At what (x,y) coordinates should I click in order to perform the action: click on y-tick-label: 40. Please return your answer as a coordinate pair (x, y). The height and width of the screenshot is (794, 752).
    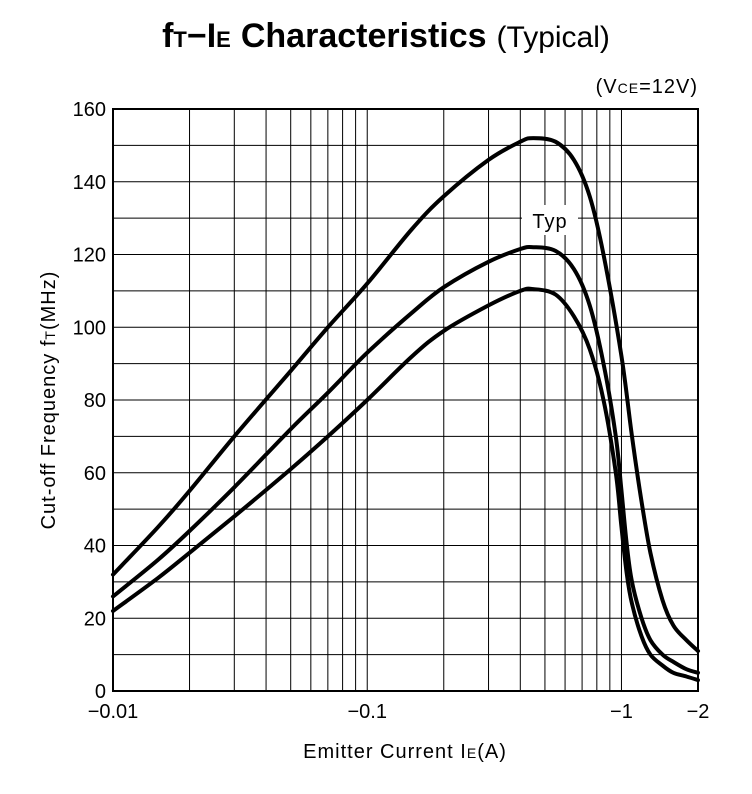
    Looking at the image, I should click on (95, 547).